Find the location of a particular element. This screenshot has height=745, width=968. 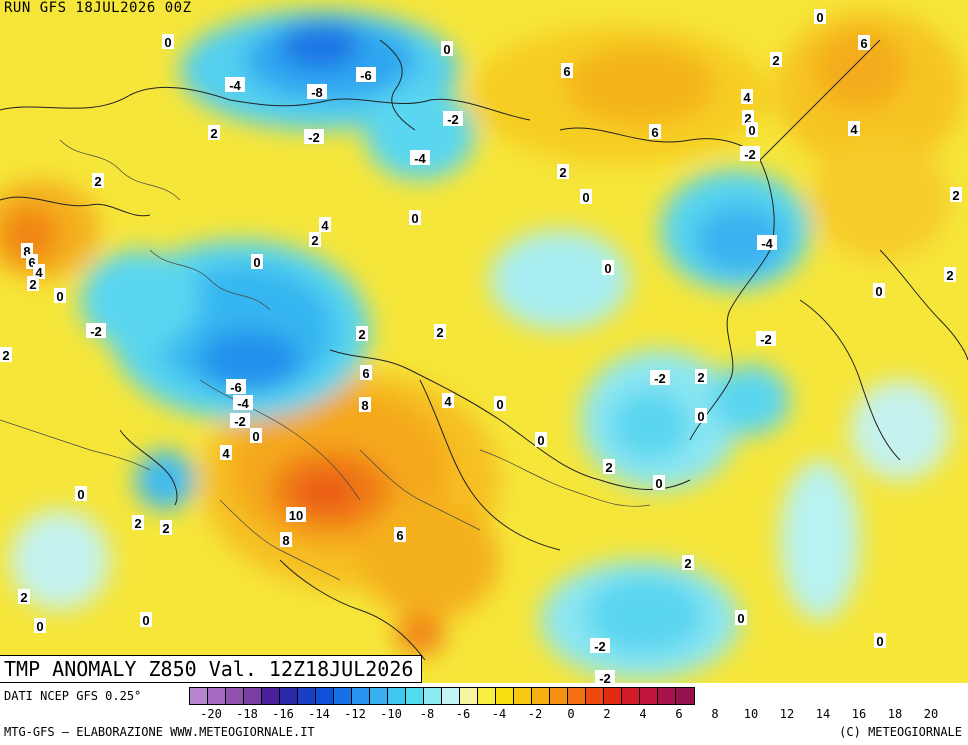

anomaly-label-text: 10 is located at coordinates (296, 515).